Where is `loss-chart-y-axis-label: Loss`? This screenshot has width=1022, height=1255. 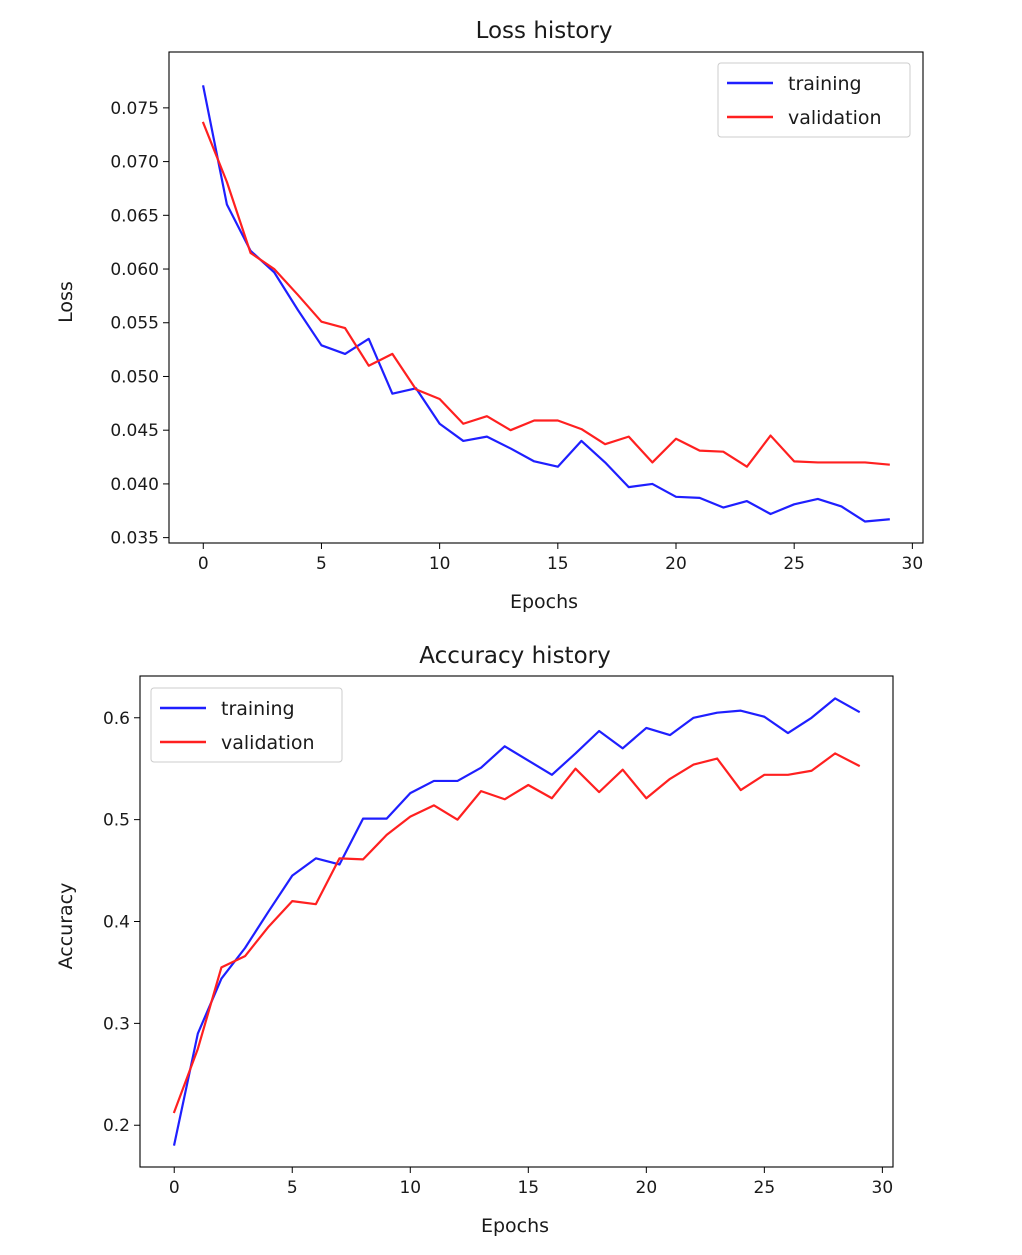 loss-chart-y-axis-label: Loss is located at coordinates (66, 302).